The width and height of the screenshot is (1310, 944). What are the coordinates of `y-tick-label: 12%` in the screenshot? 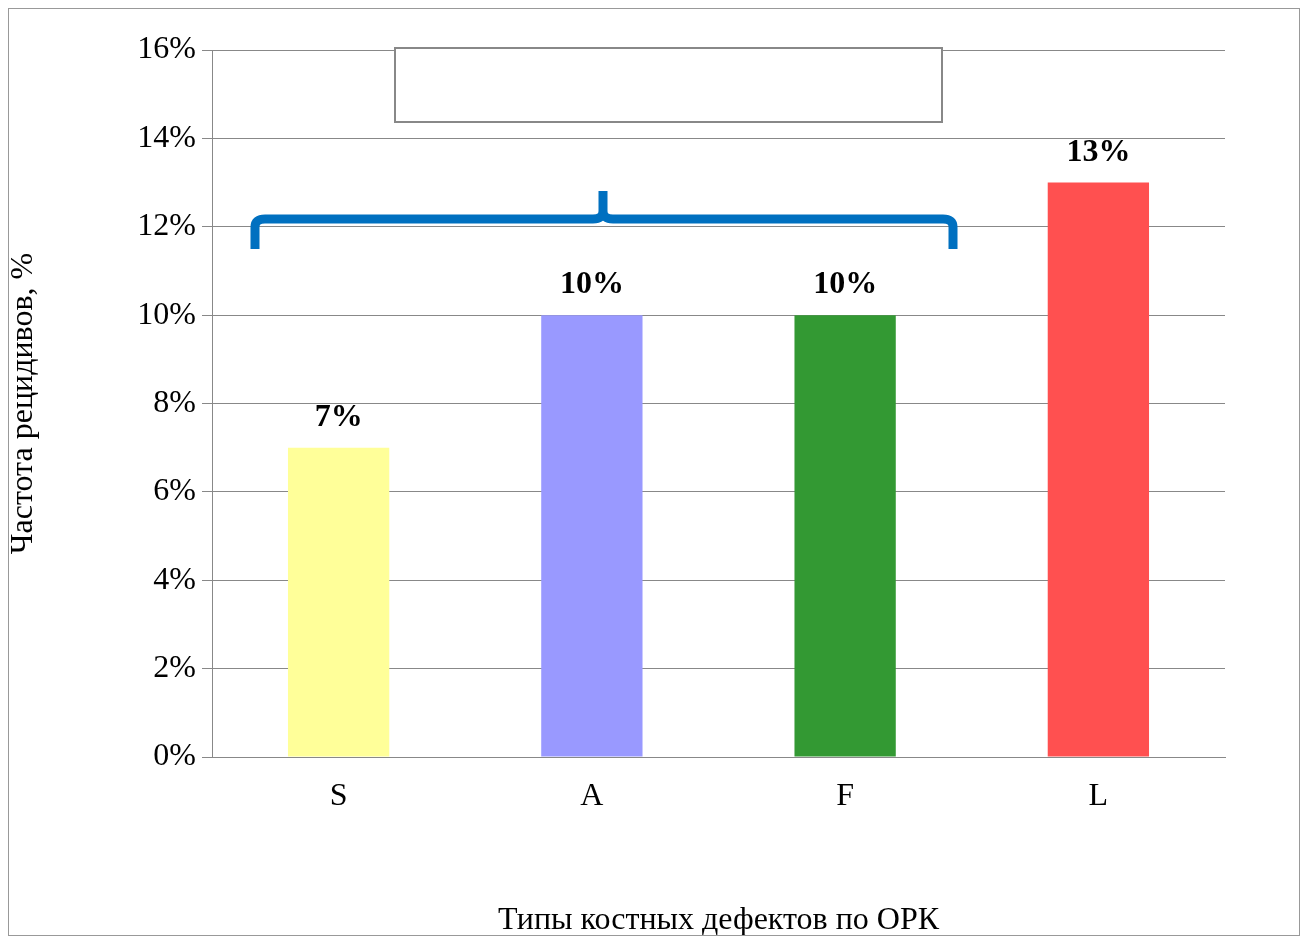 It's located at (166, 224).